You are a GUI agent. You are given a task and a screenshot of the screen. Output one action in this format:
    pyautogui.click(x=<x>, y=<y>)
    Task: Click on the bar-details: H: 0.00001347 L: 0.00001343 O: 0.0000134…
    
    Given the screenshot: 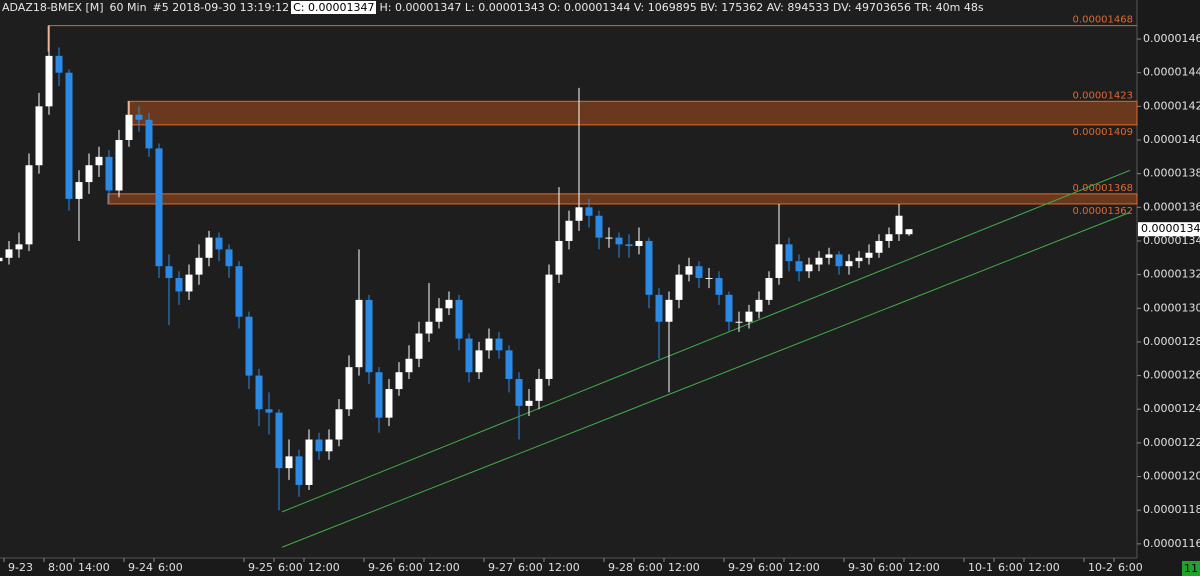 What is the action you would take?
    pyautogui.click(x=681, y=7)
    